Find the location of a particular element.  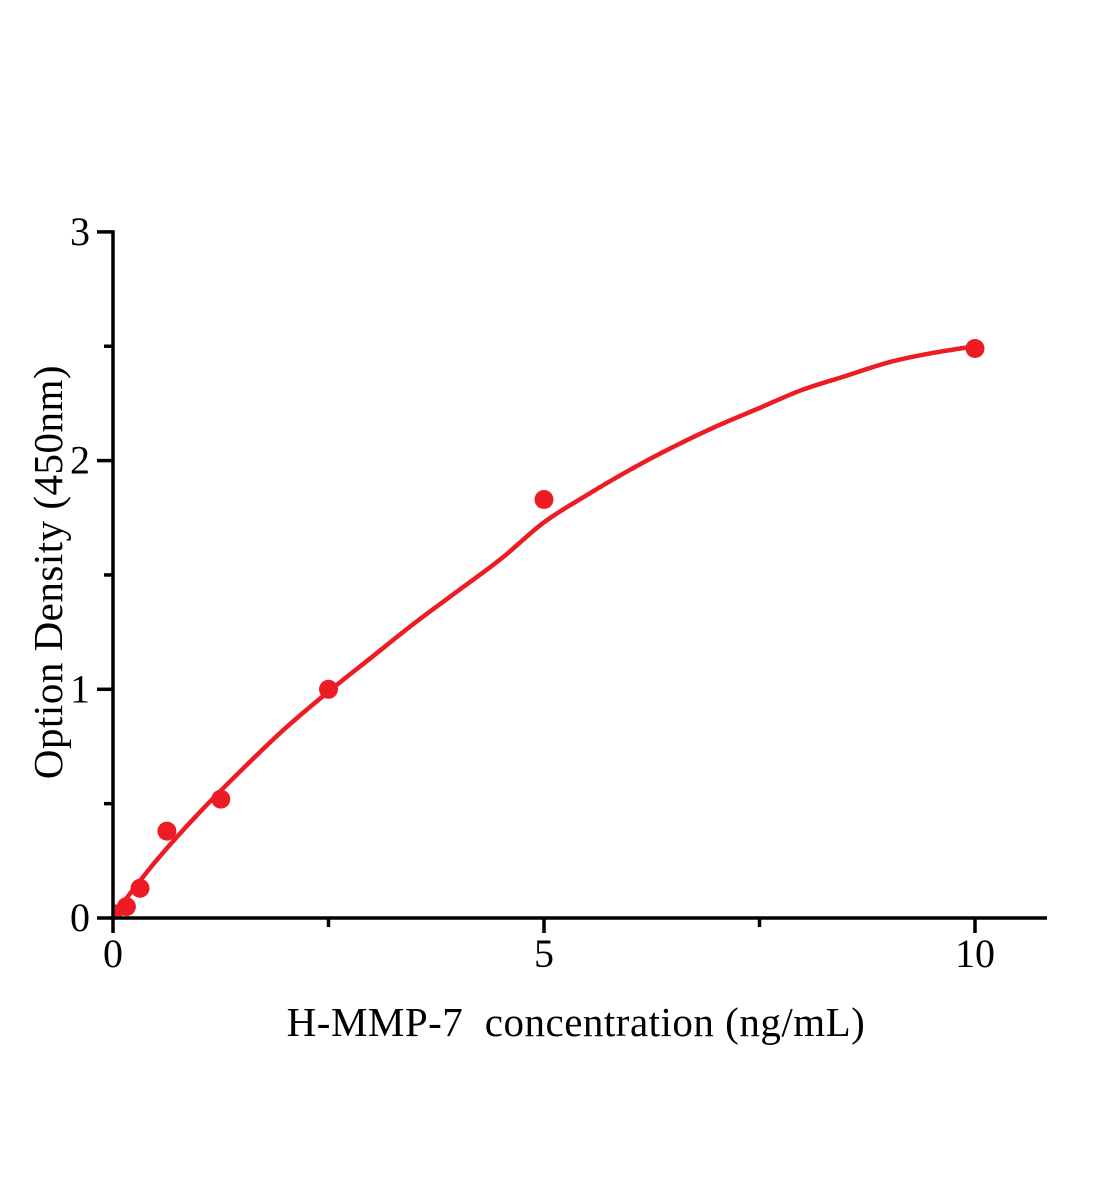

x-axis-title: H-MMP-7 concentration (ng/mL) is located at coordinates (576, 1022).